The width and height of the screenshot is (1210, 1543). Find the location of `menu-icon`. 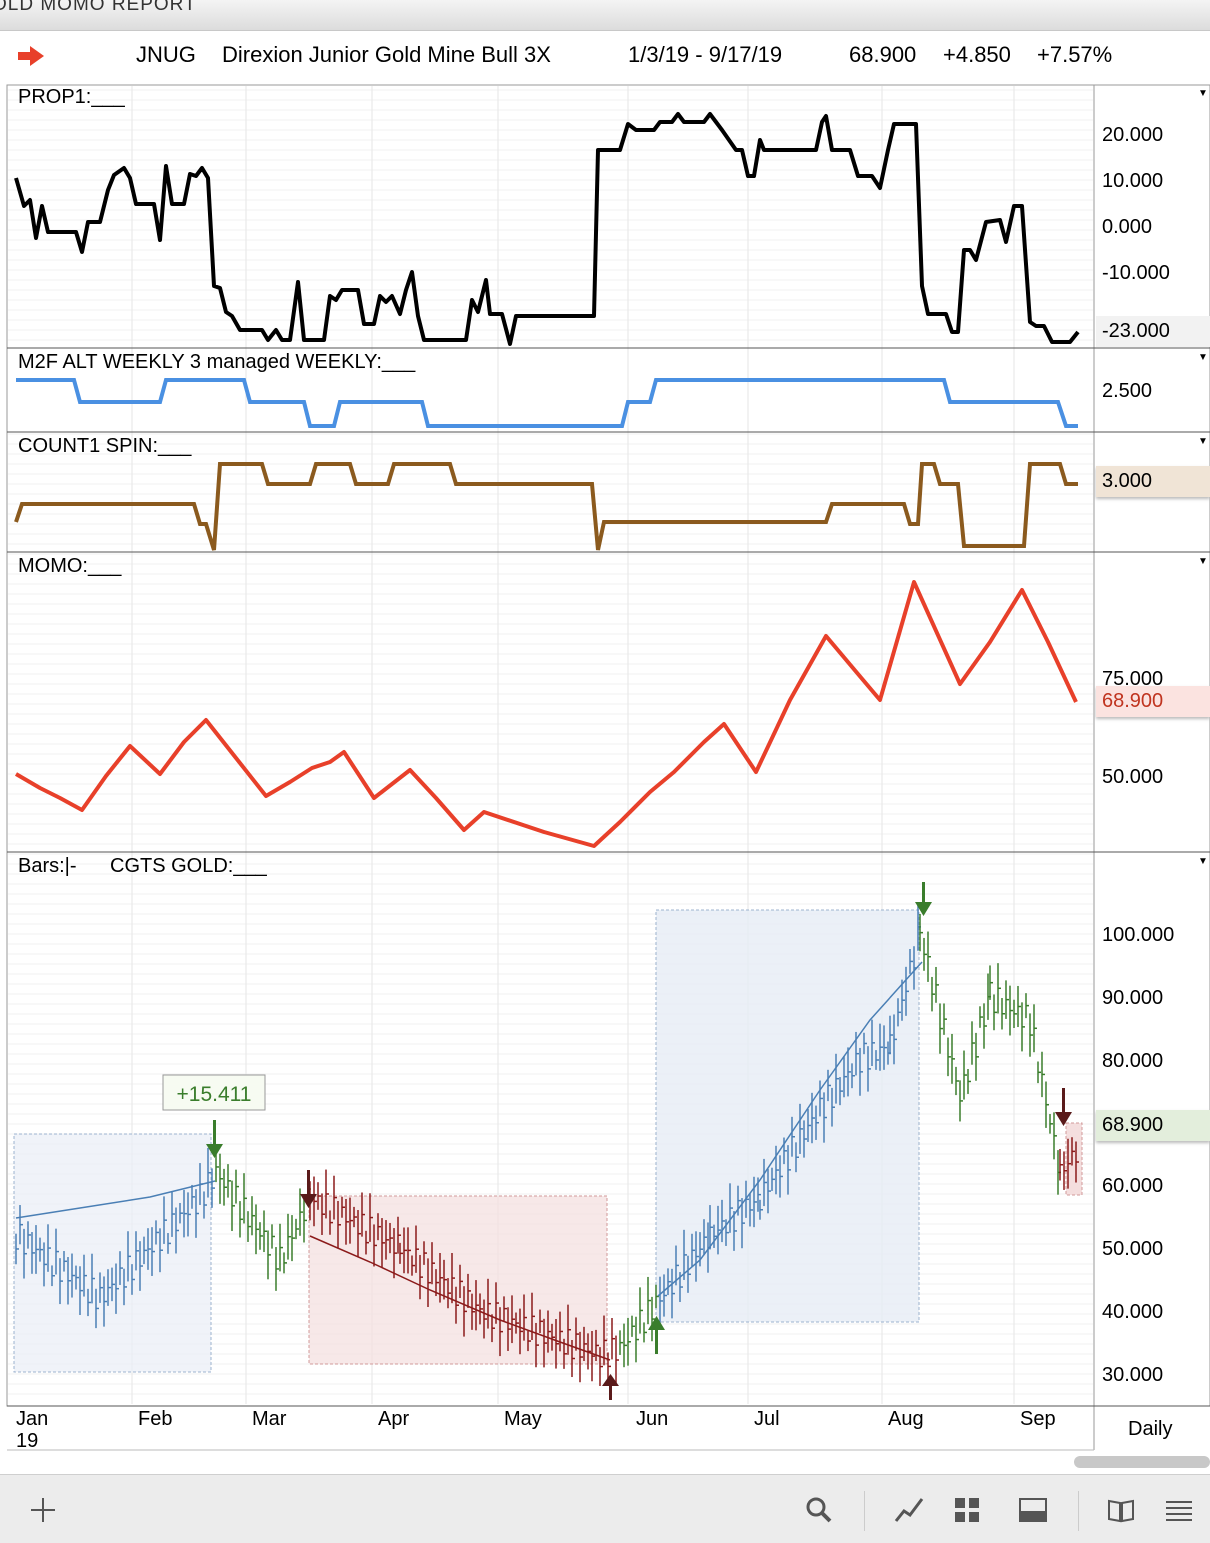

menu-icon is located at coordinates (1179, 1510).